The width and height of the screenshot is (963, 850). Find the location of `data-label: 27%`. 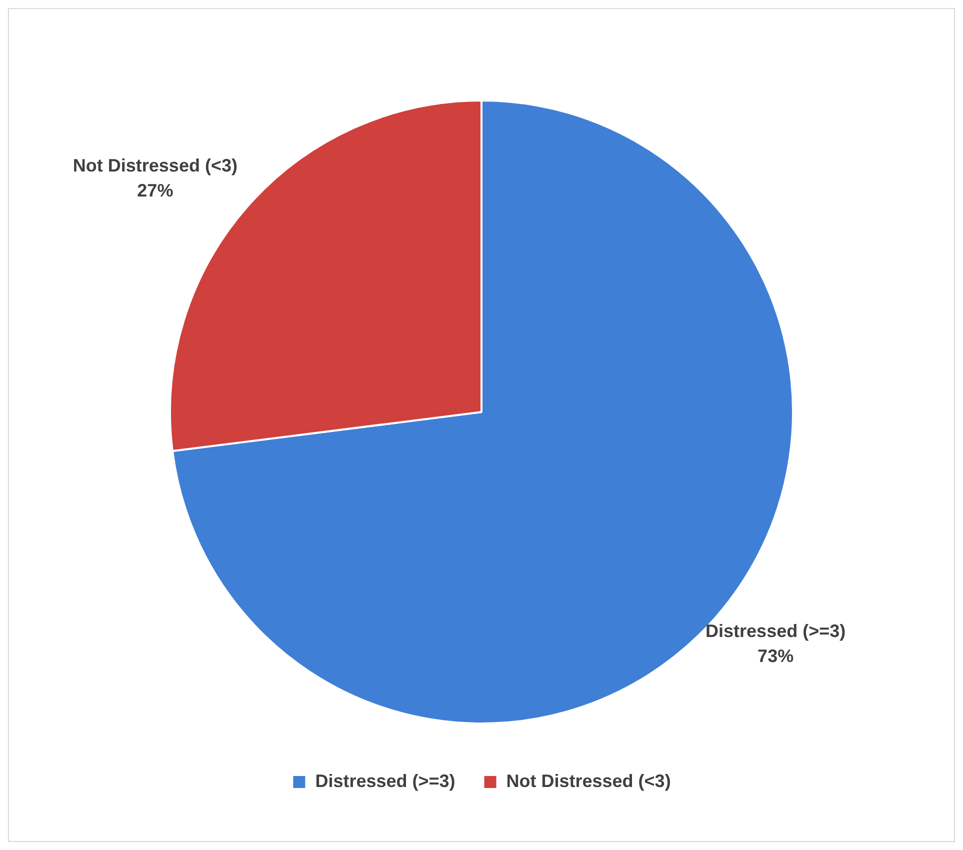

data-label: 27% is located at coordinates (155, 190).